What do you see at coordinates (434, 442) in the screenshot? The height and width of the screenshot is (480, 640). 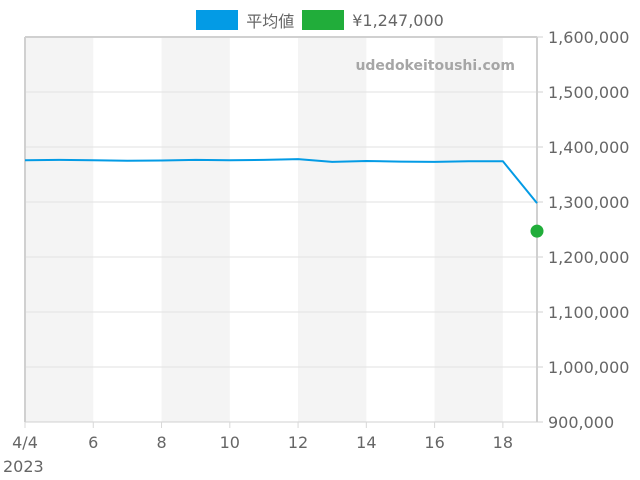 I see `x-tick-label: 16` at bounding box center [434, 442].